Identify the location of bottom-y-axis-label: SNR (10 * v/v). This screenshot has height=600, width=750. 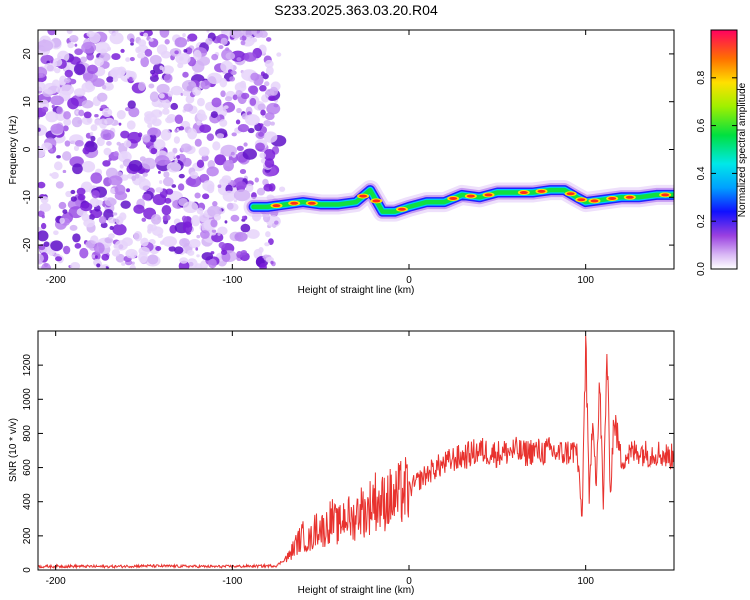
(13, 450).